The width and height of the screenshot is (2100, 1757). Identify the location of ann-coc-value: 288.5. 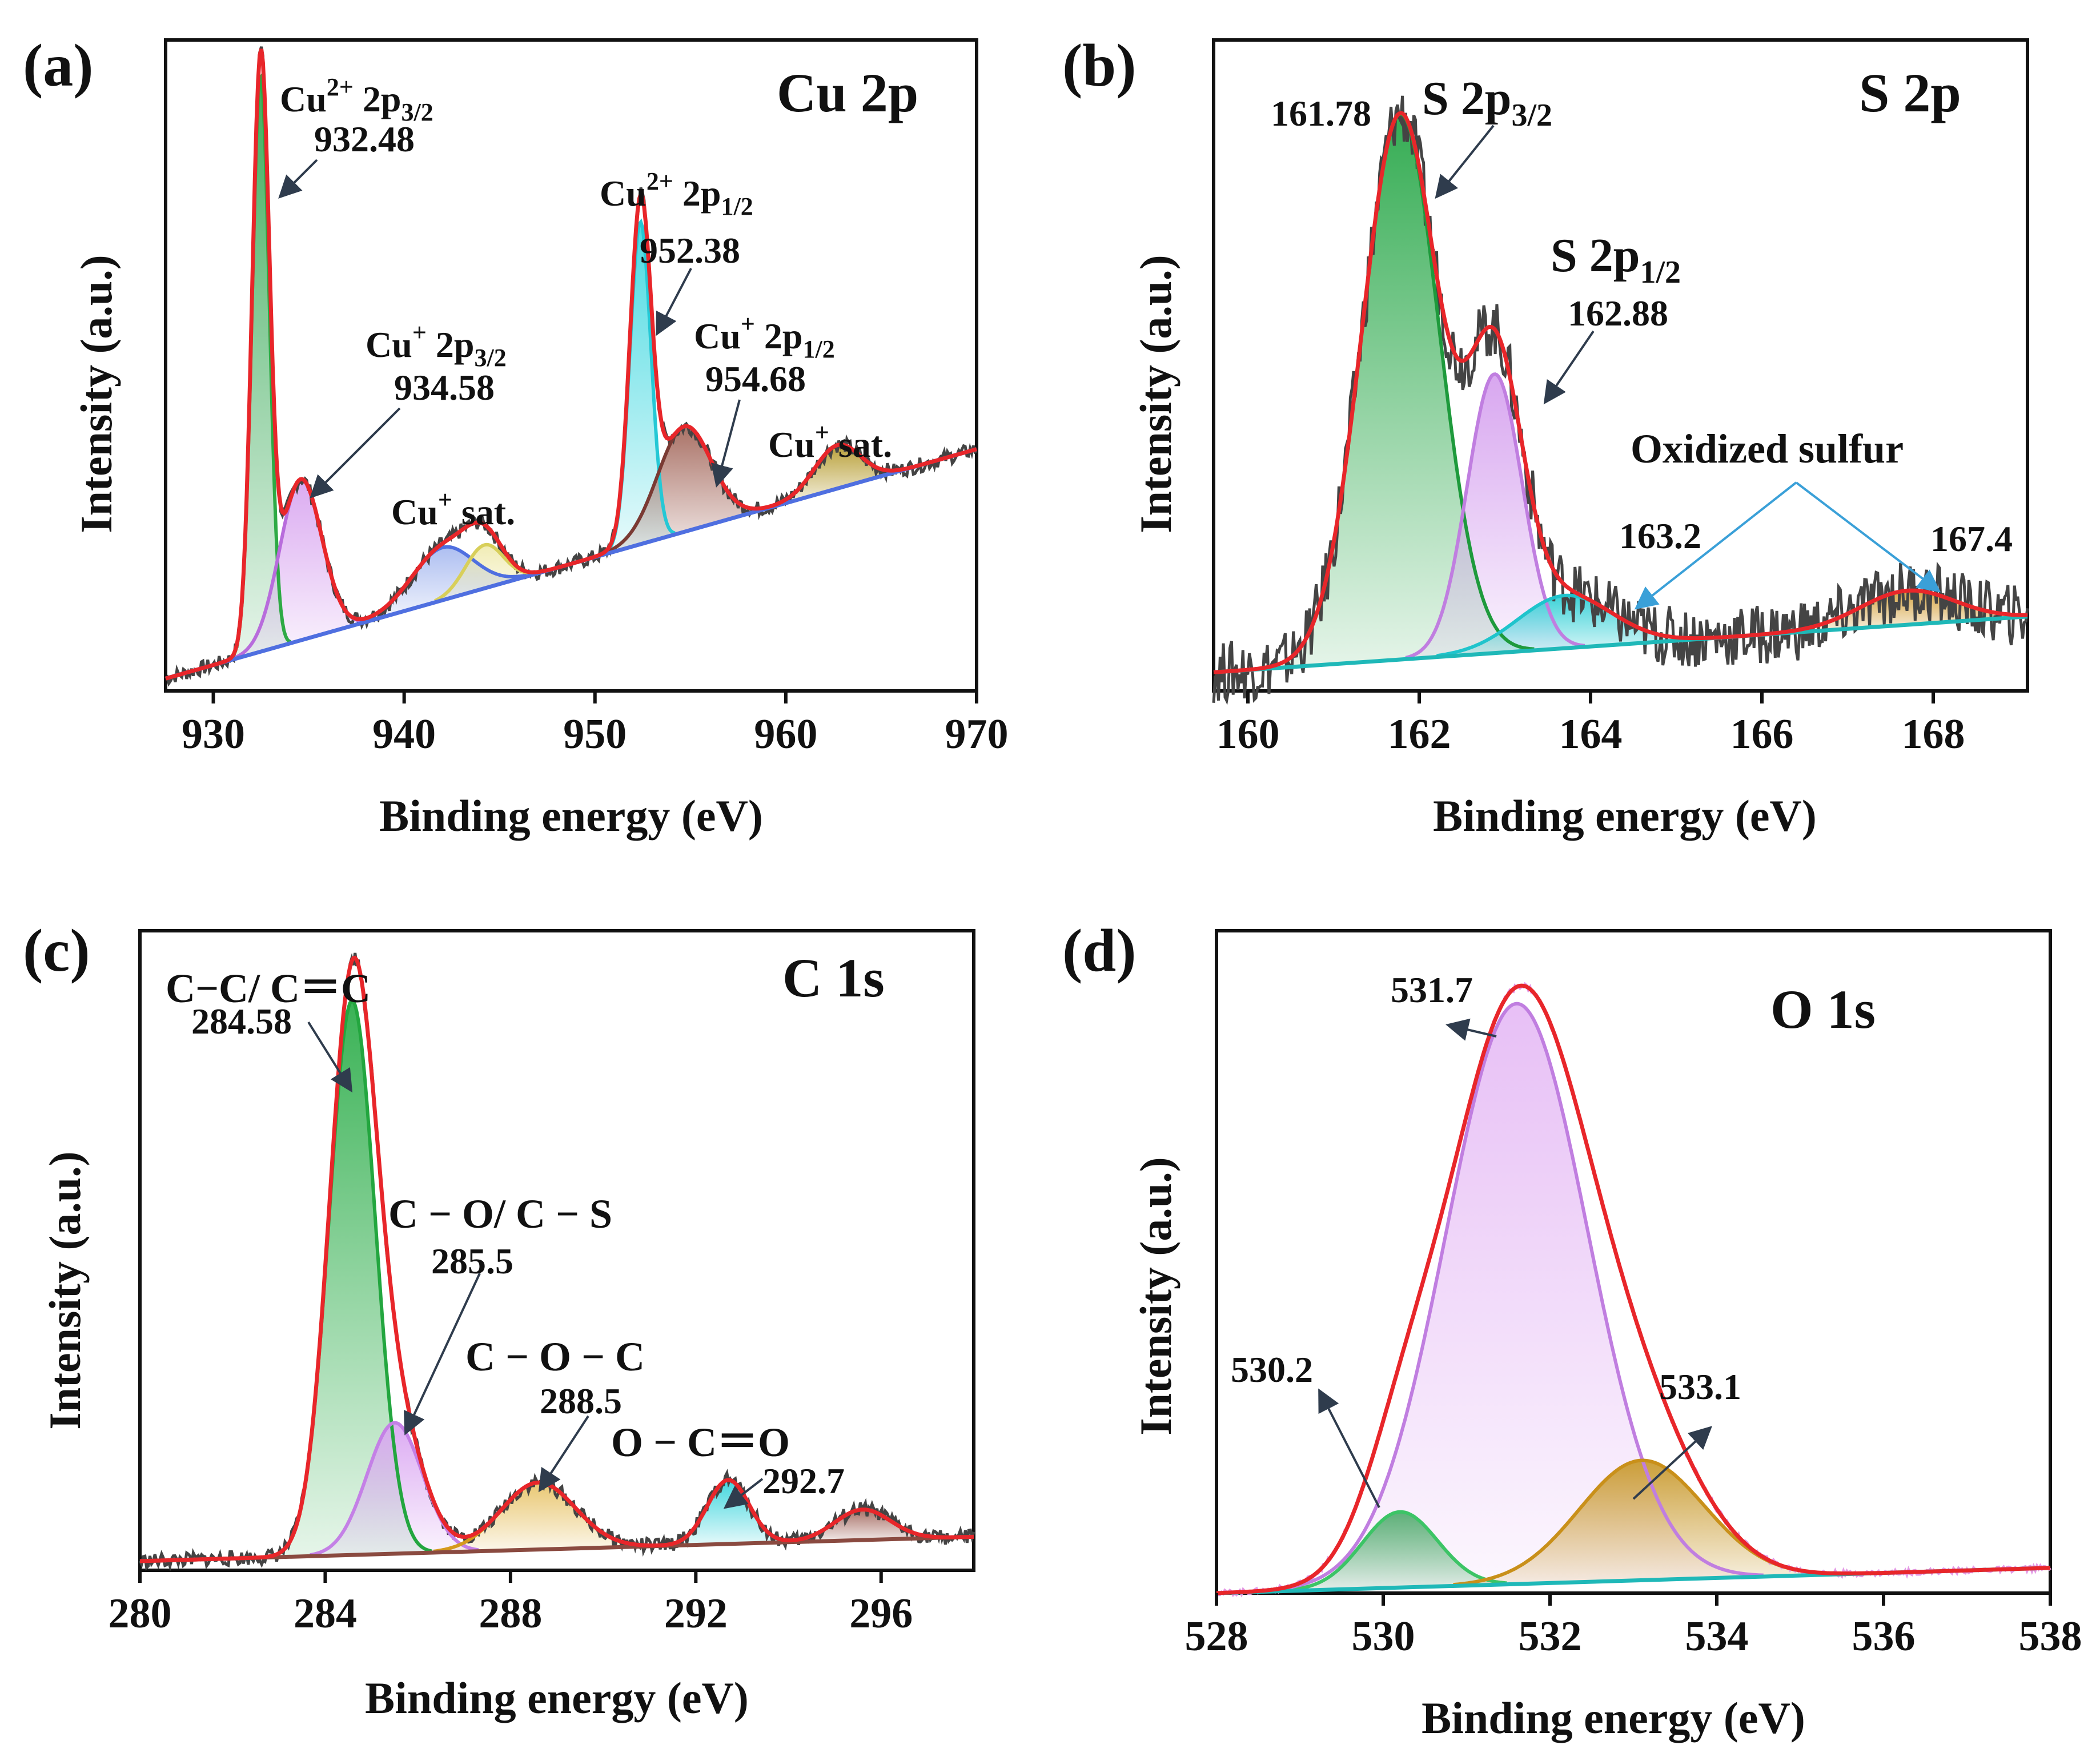
(581, 1401).